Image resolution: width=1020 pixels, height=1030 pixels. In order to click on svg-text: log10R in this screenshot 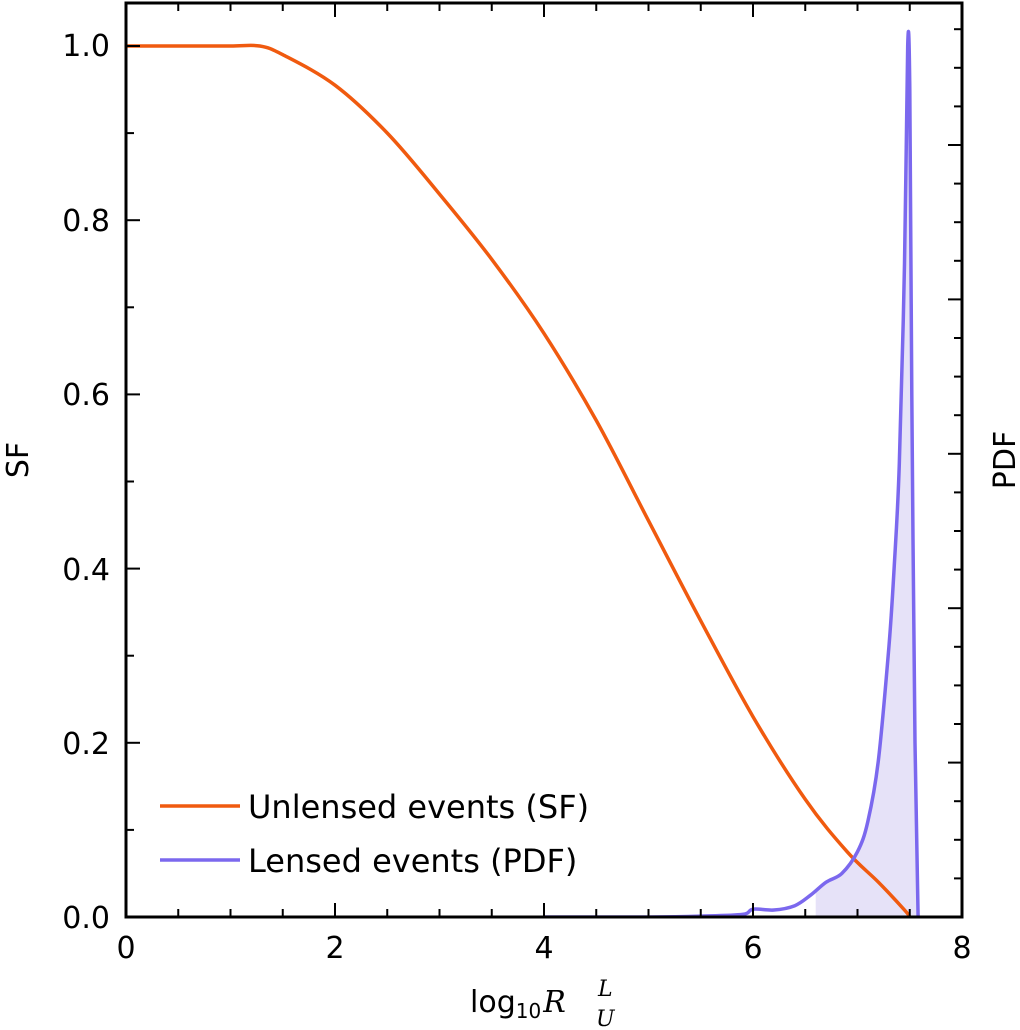, I will do `click(518, 1004)`.